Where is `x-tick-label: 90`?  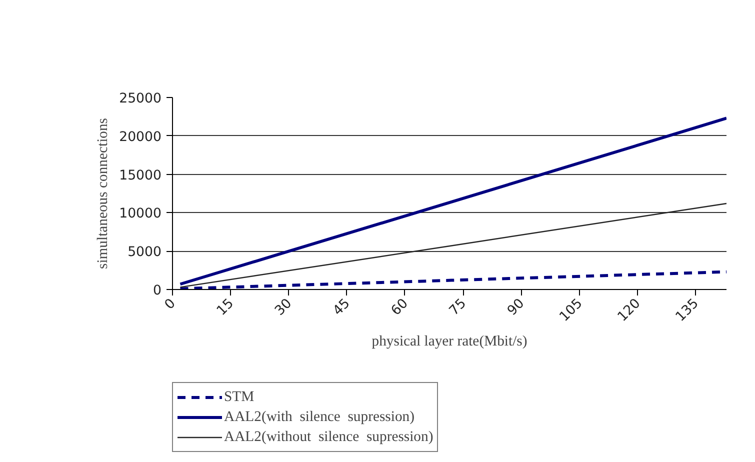
x-tick-label: 90 is located at coordinates (516, 307).